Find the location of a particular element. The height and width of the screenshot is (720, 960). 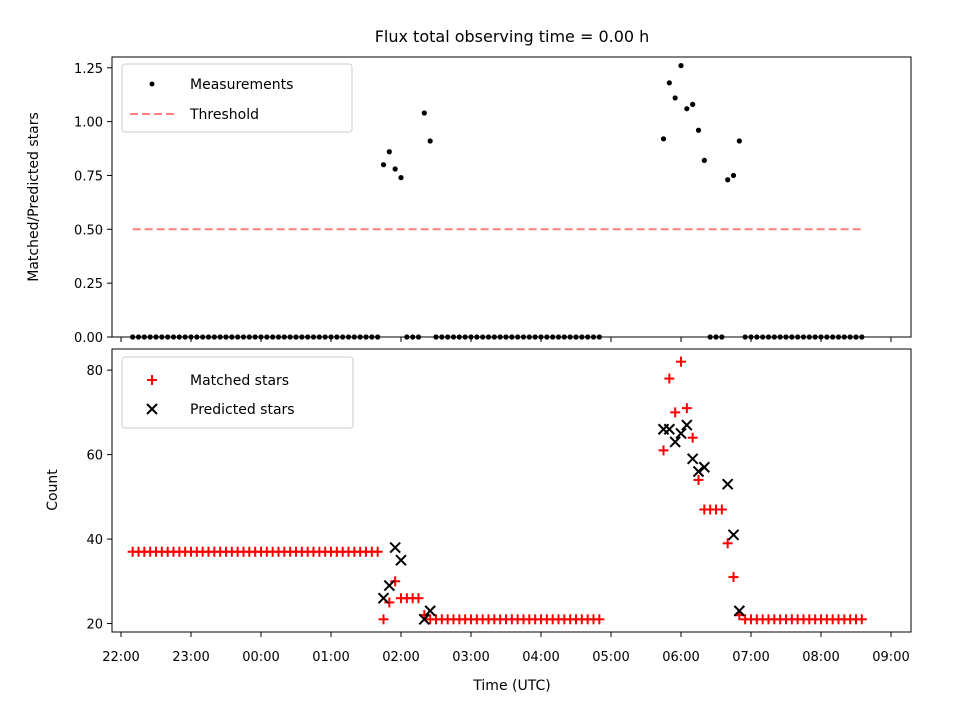

x-tick-label: 06:00 is located at coordinates (680, 657).